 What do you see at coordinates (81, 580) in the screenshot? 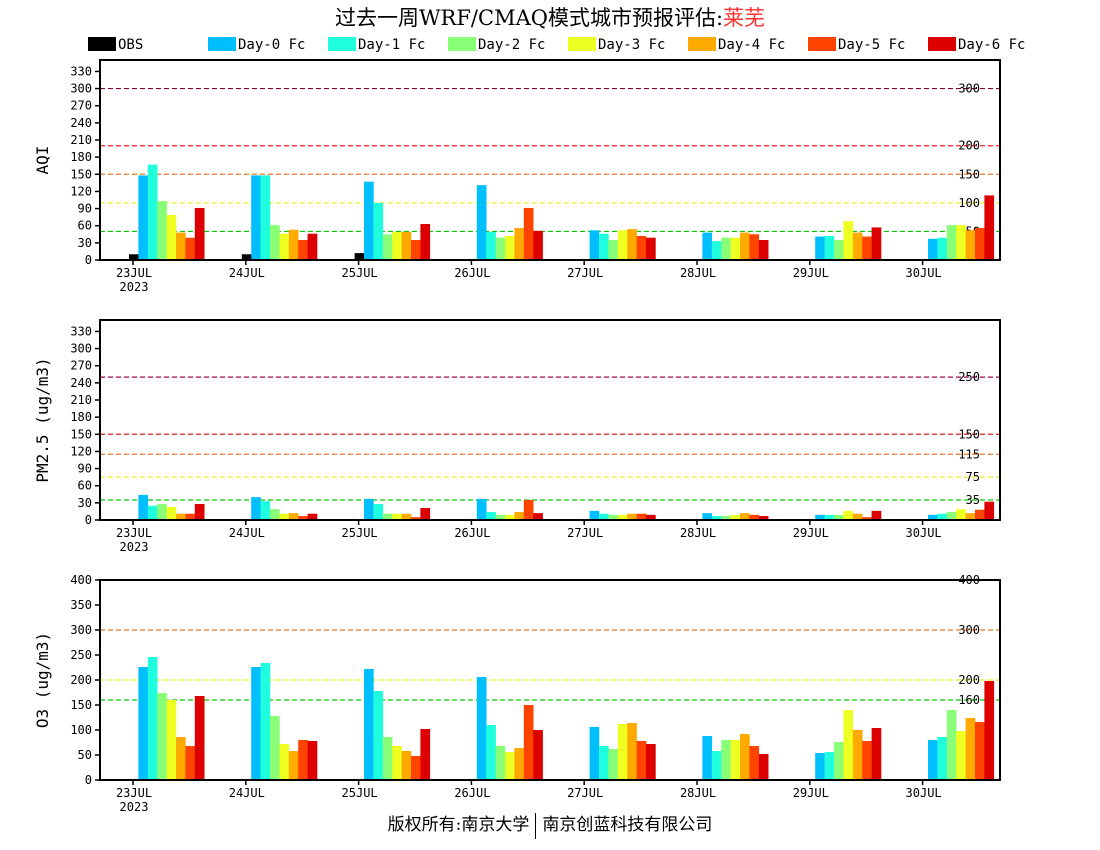
I see `y-tick-label: 400` at bounding box center [81, 580].